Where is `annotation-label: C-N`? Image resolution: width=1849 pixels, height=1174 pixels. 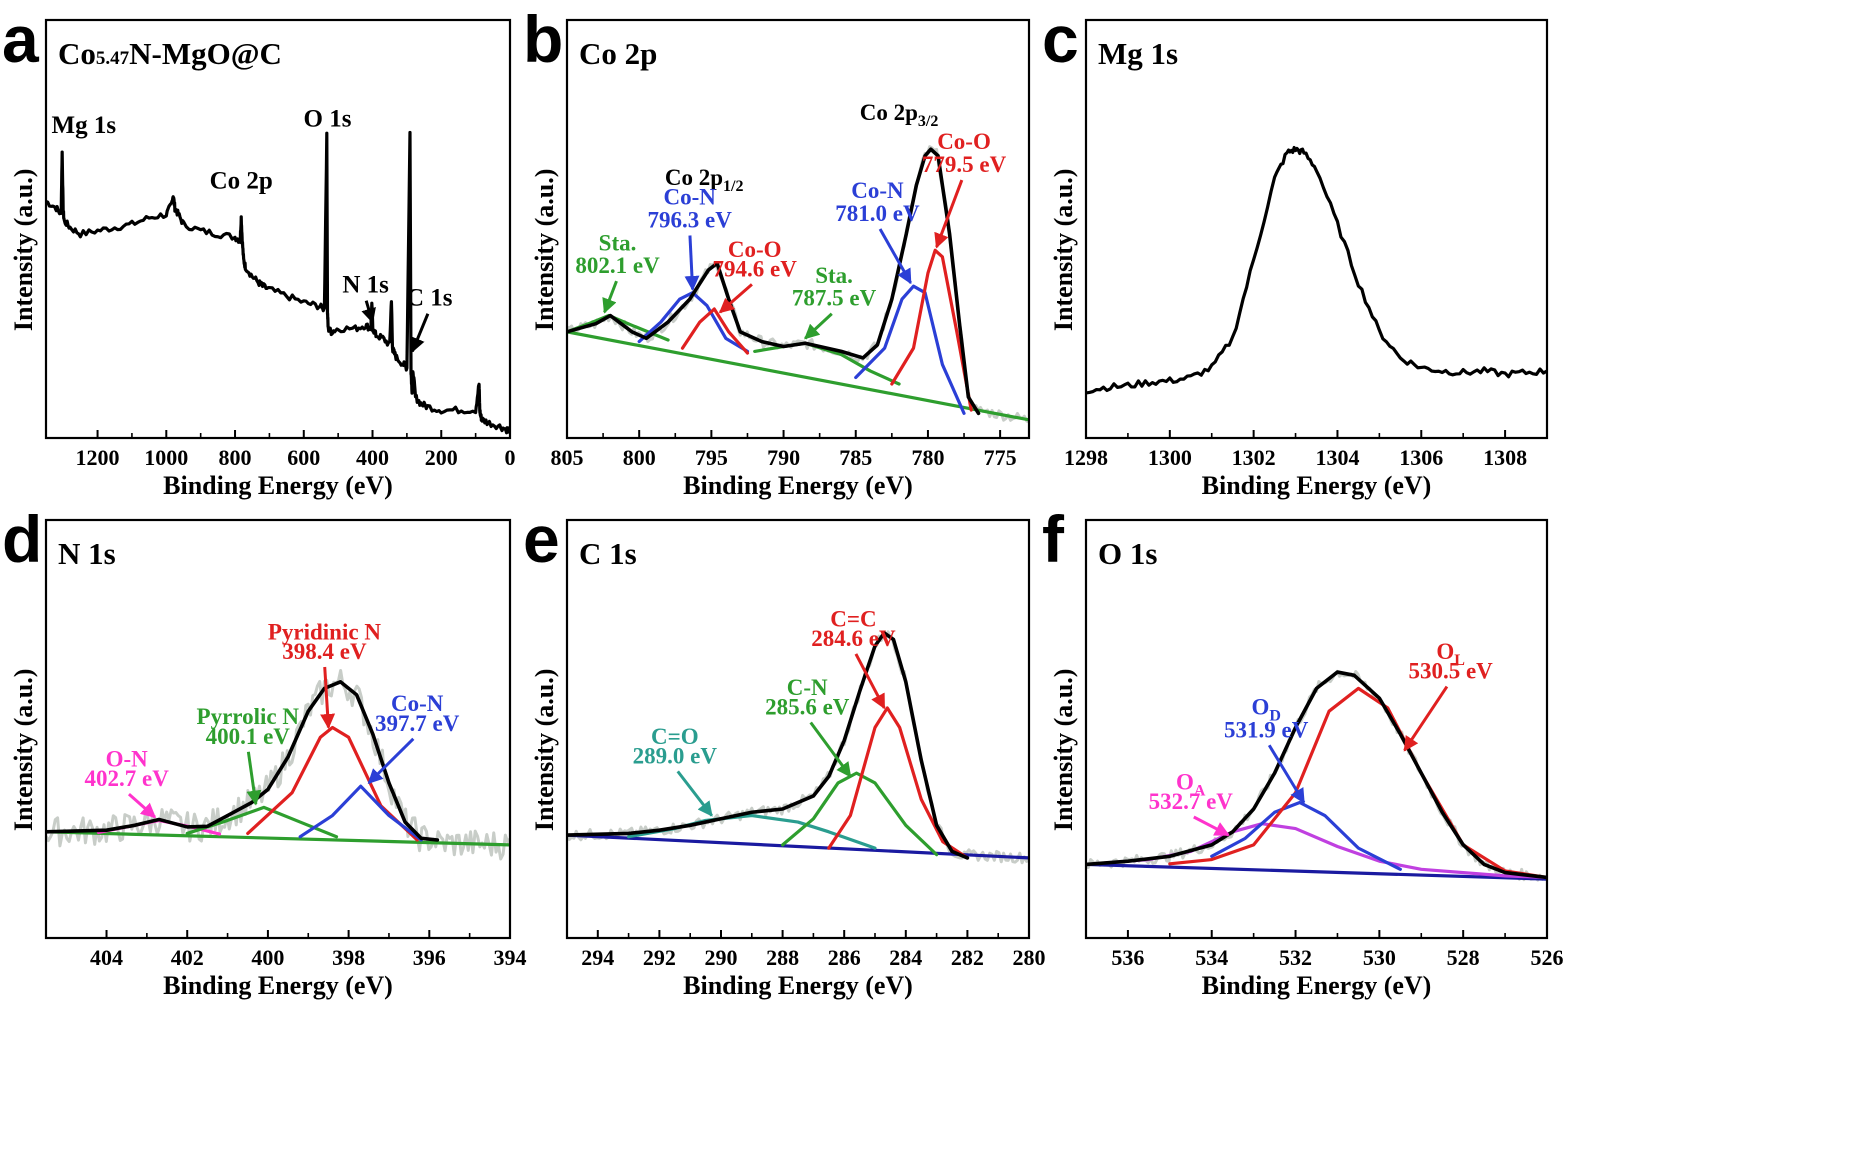
annotation-label: C-N is located at coordinates (807, 687).